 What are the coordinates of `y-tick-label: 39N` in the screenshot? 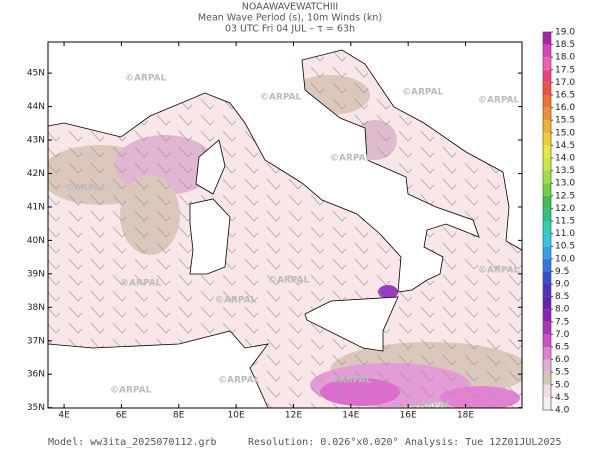 It's located at (36, 274).